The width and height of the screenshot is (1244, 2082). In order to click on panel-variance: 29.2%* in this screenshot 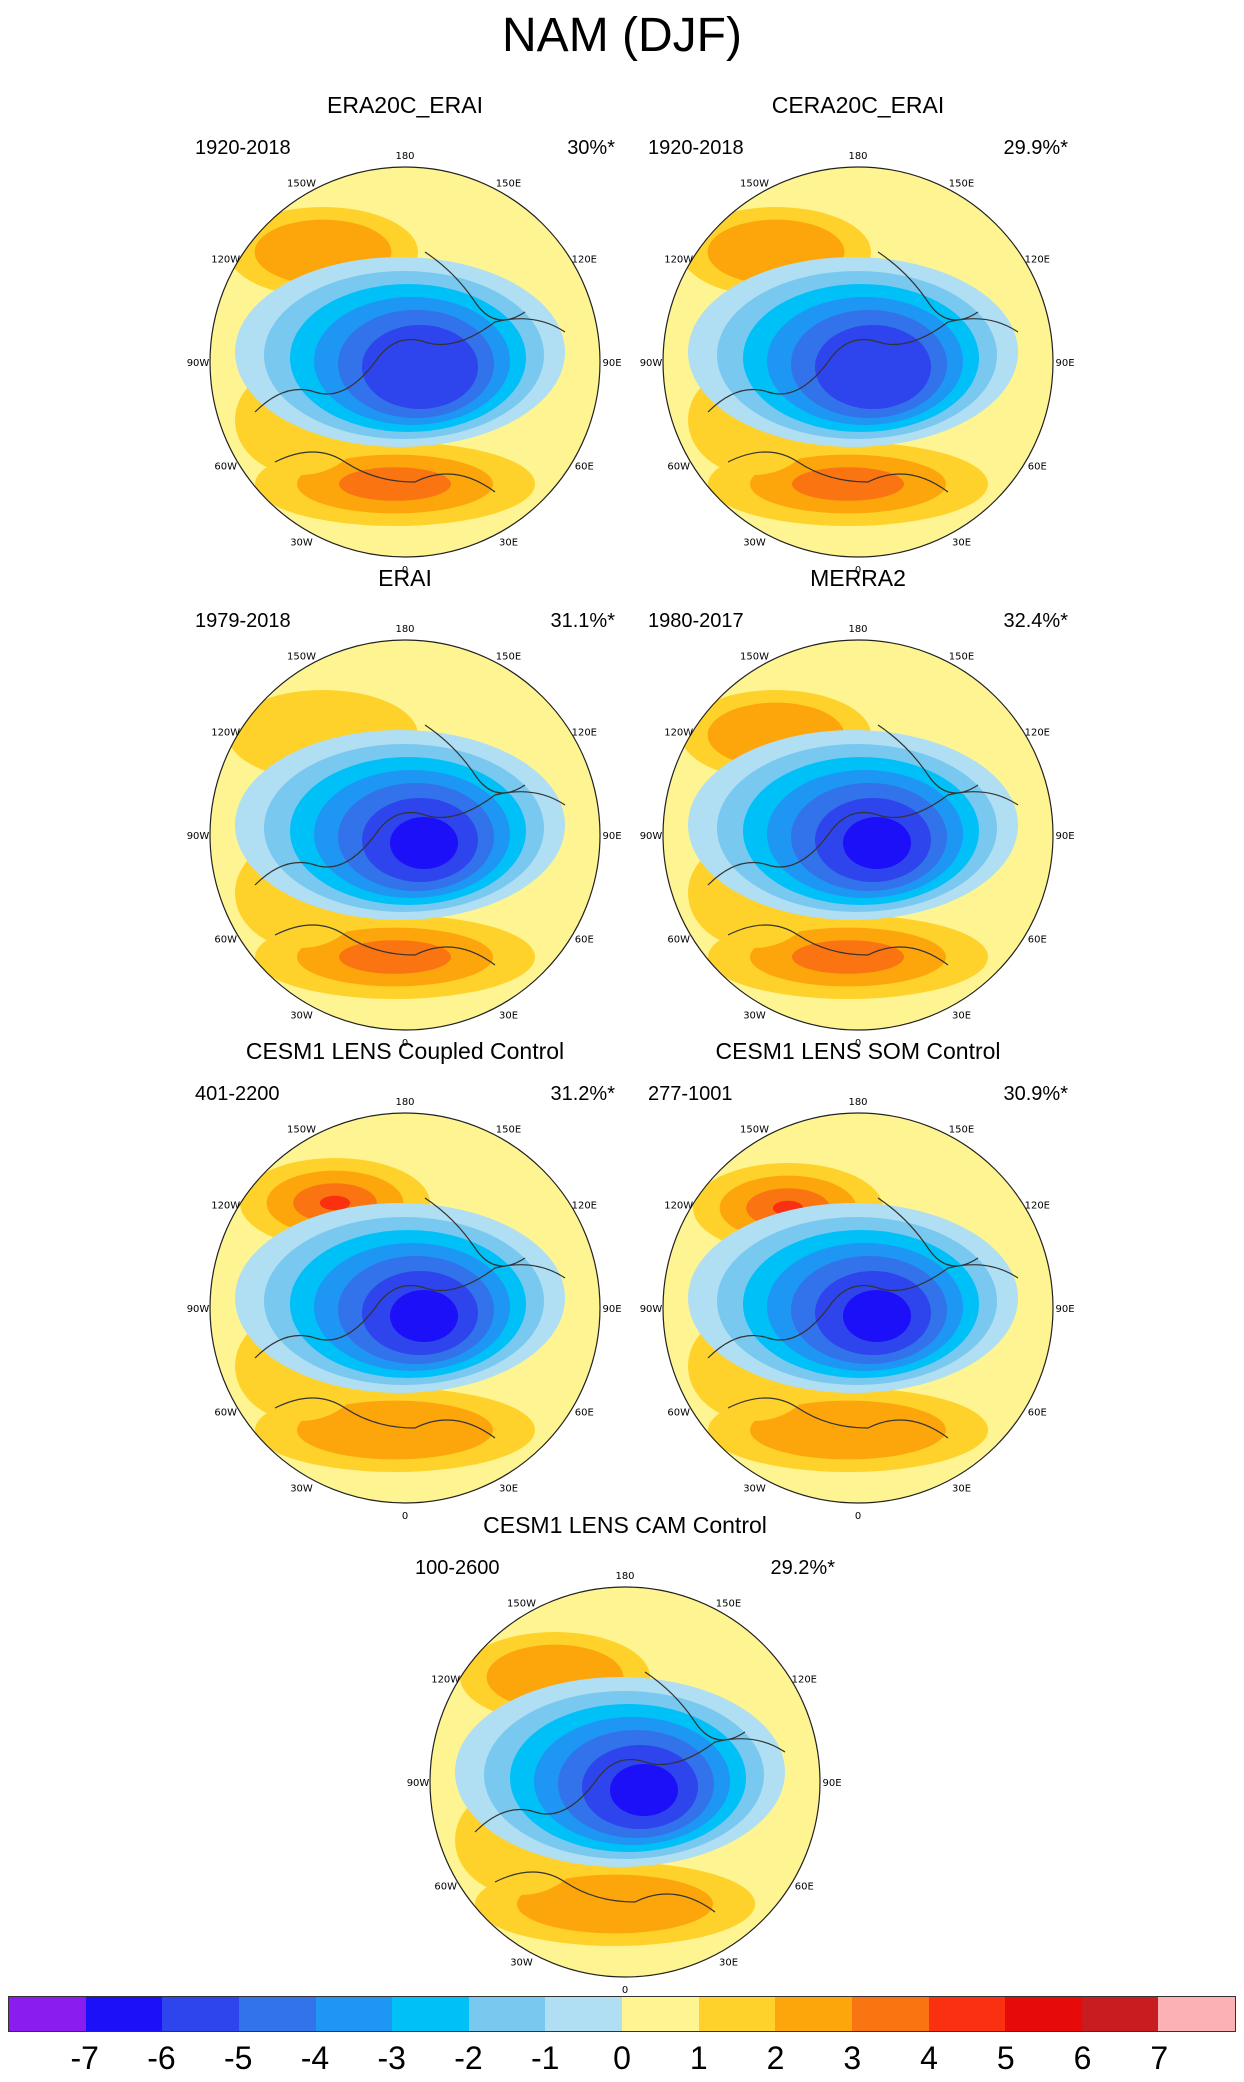, I will do `click(803, 1568)`.